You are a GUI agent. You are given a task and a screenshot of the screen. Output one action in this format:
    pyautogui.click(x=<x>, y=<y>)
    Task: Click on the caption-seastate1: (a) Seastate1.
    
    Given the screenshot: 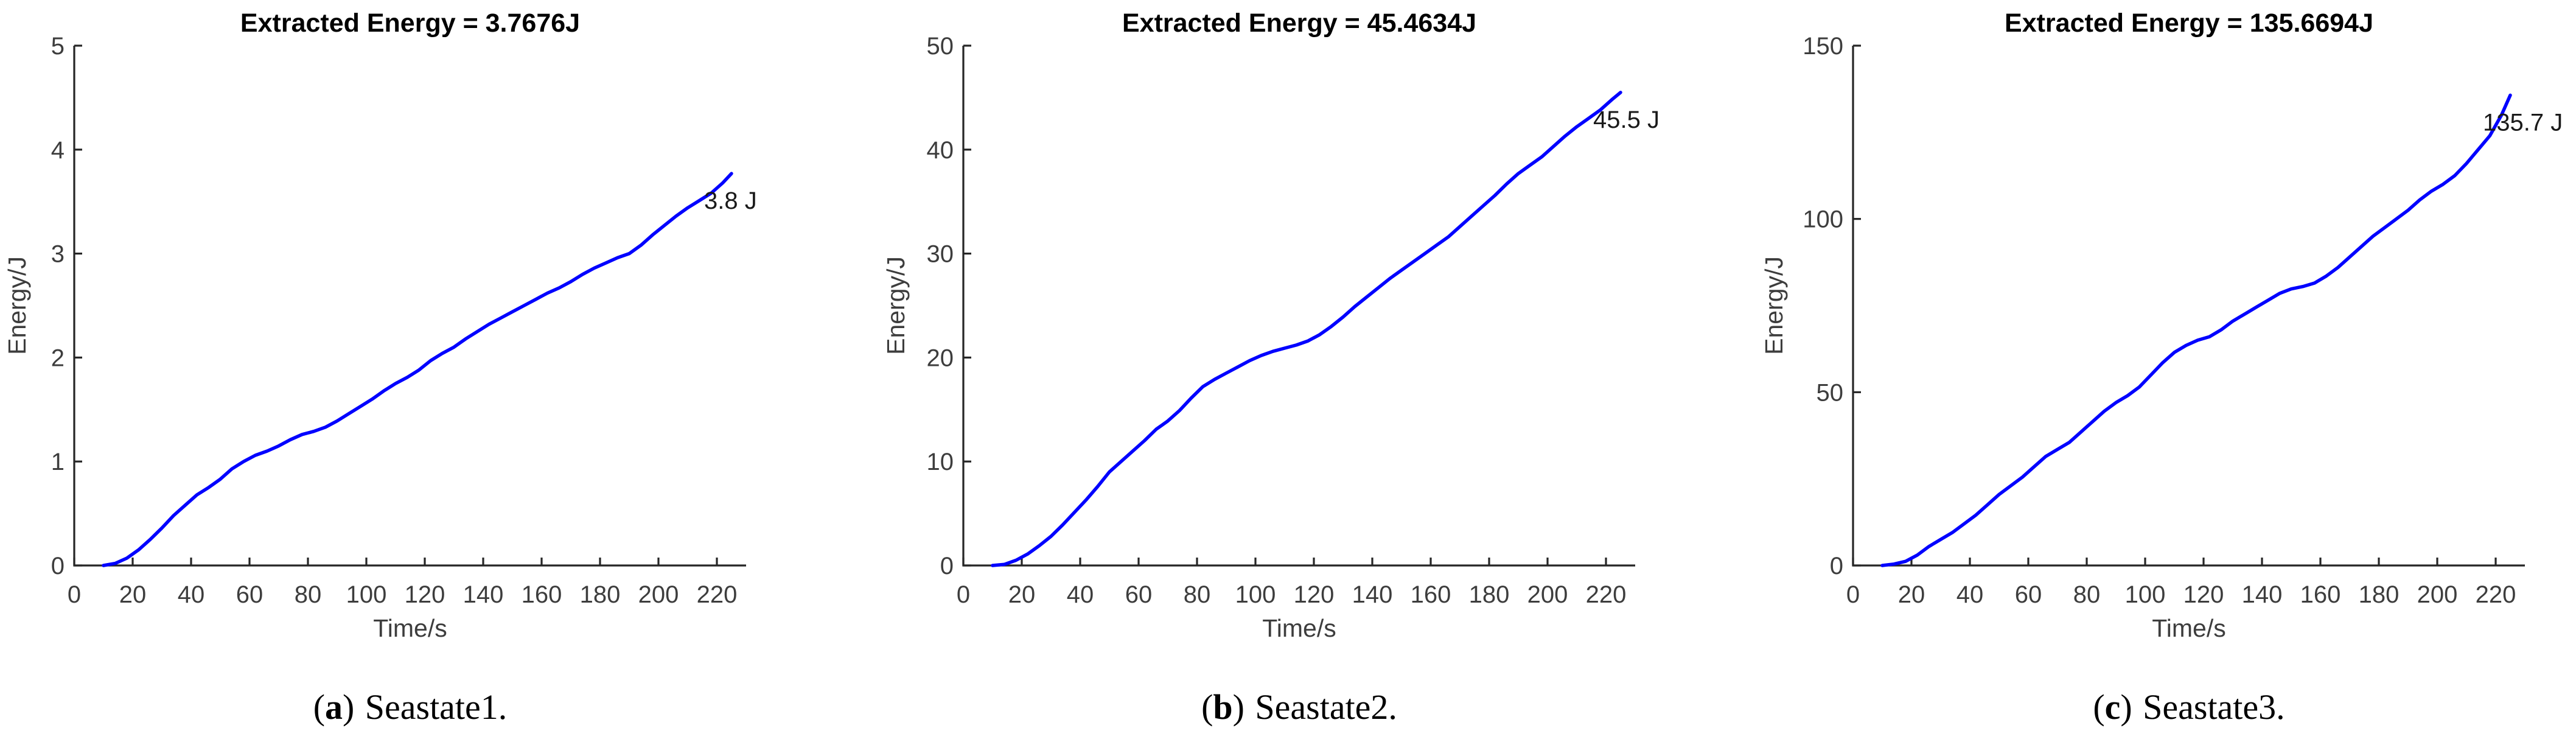 What is the action you would take?
    pyautogui.click(x=410, y=707)
    